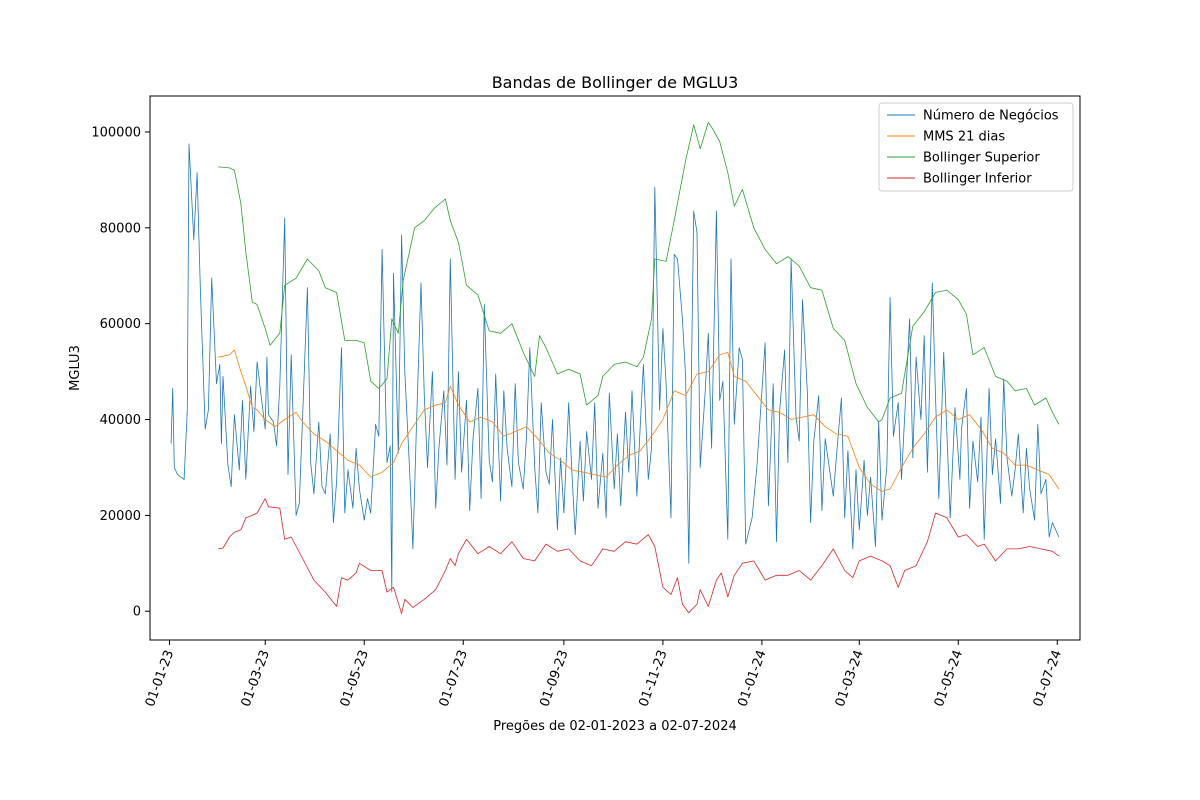 This screenshot has width=1200, height=800. What do you see at coordinates (120, 372) in the screenshot?
I see `y-axis: 0 20000 40000 60000 80000 100000` at bounding box center [120, 372].